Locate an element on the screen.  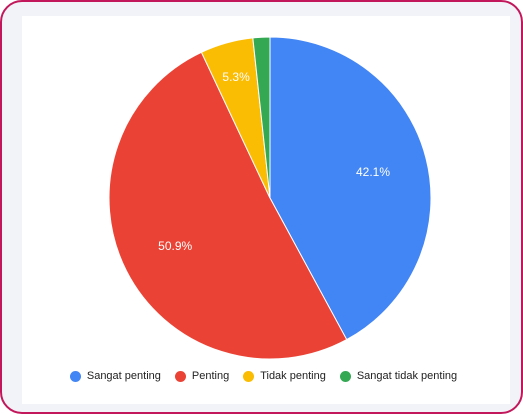
pie-label-tidak-penting: 5.3% is located at coordinates (236, 77).